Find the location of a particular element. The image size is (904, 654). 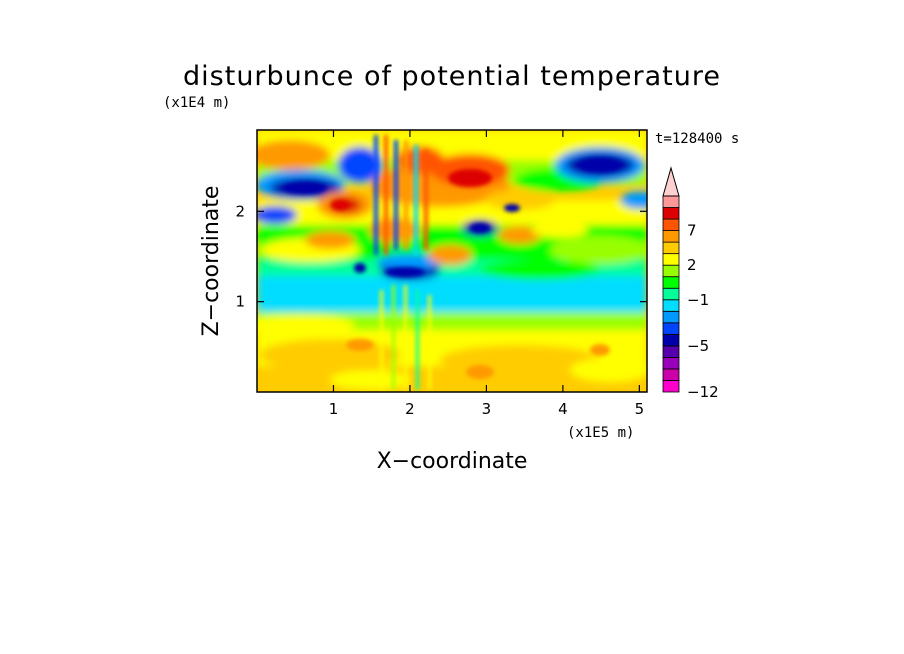

colorbar: −12−5−127 is located at coordinates (690, 283).